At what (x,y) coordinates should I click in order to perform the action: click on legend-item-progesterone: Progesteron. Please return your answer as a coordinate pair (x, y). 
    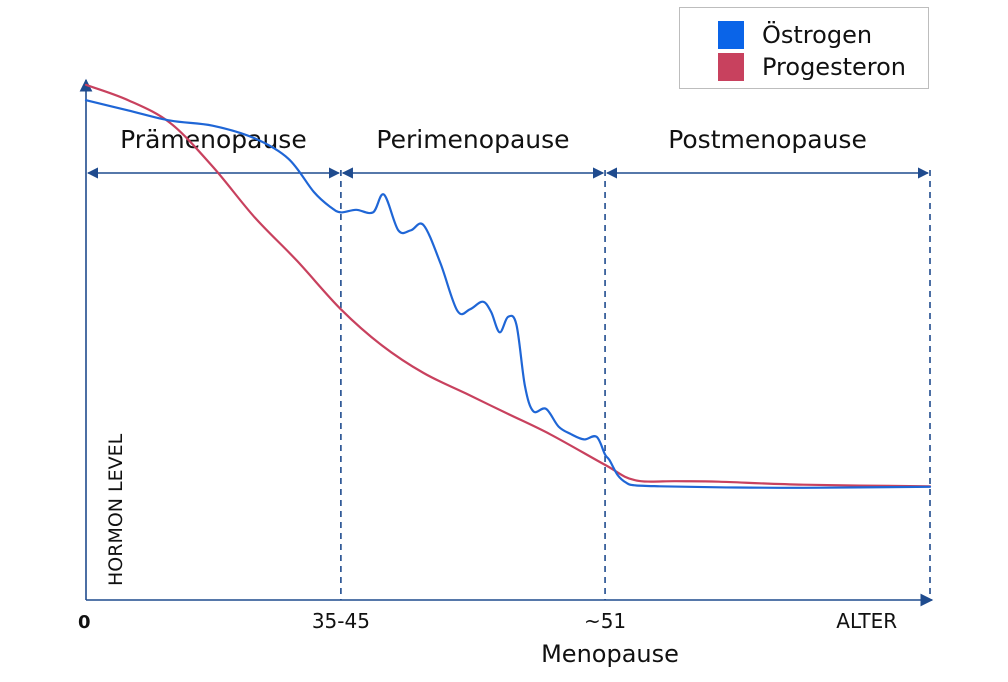
    Looking at the image, I should click on (812, 67).